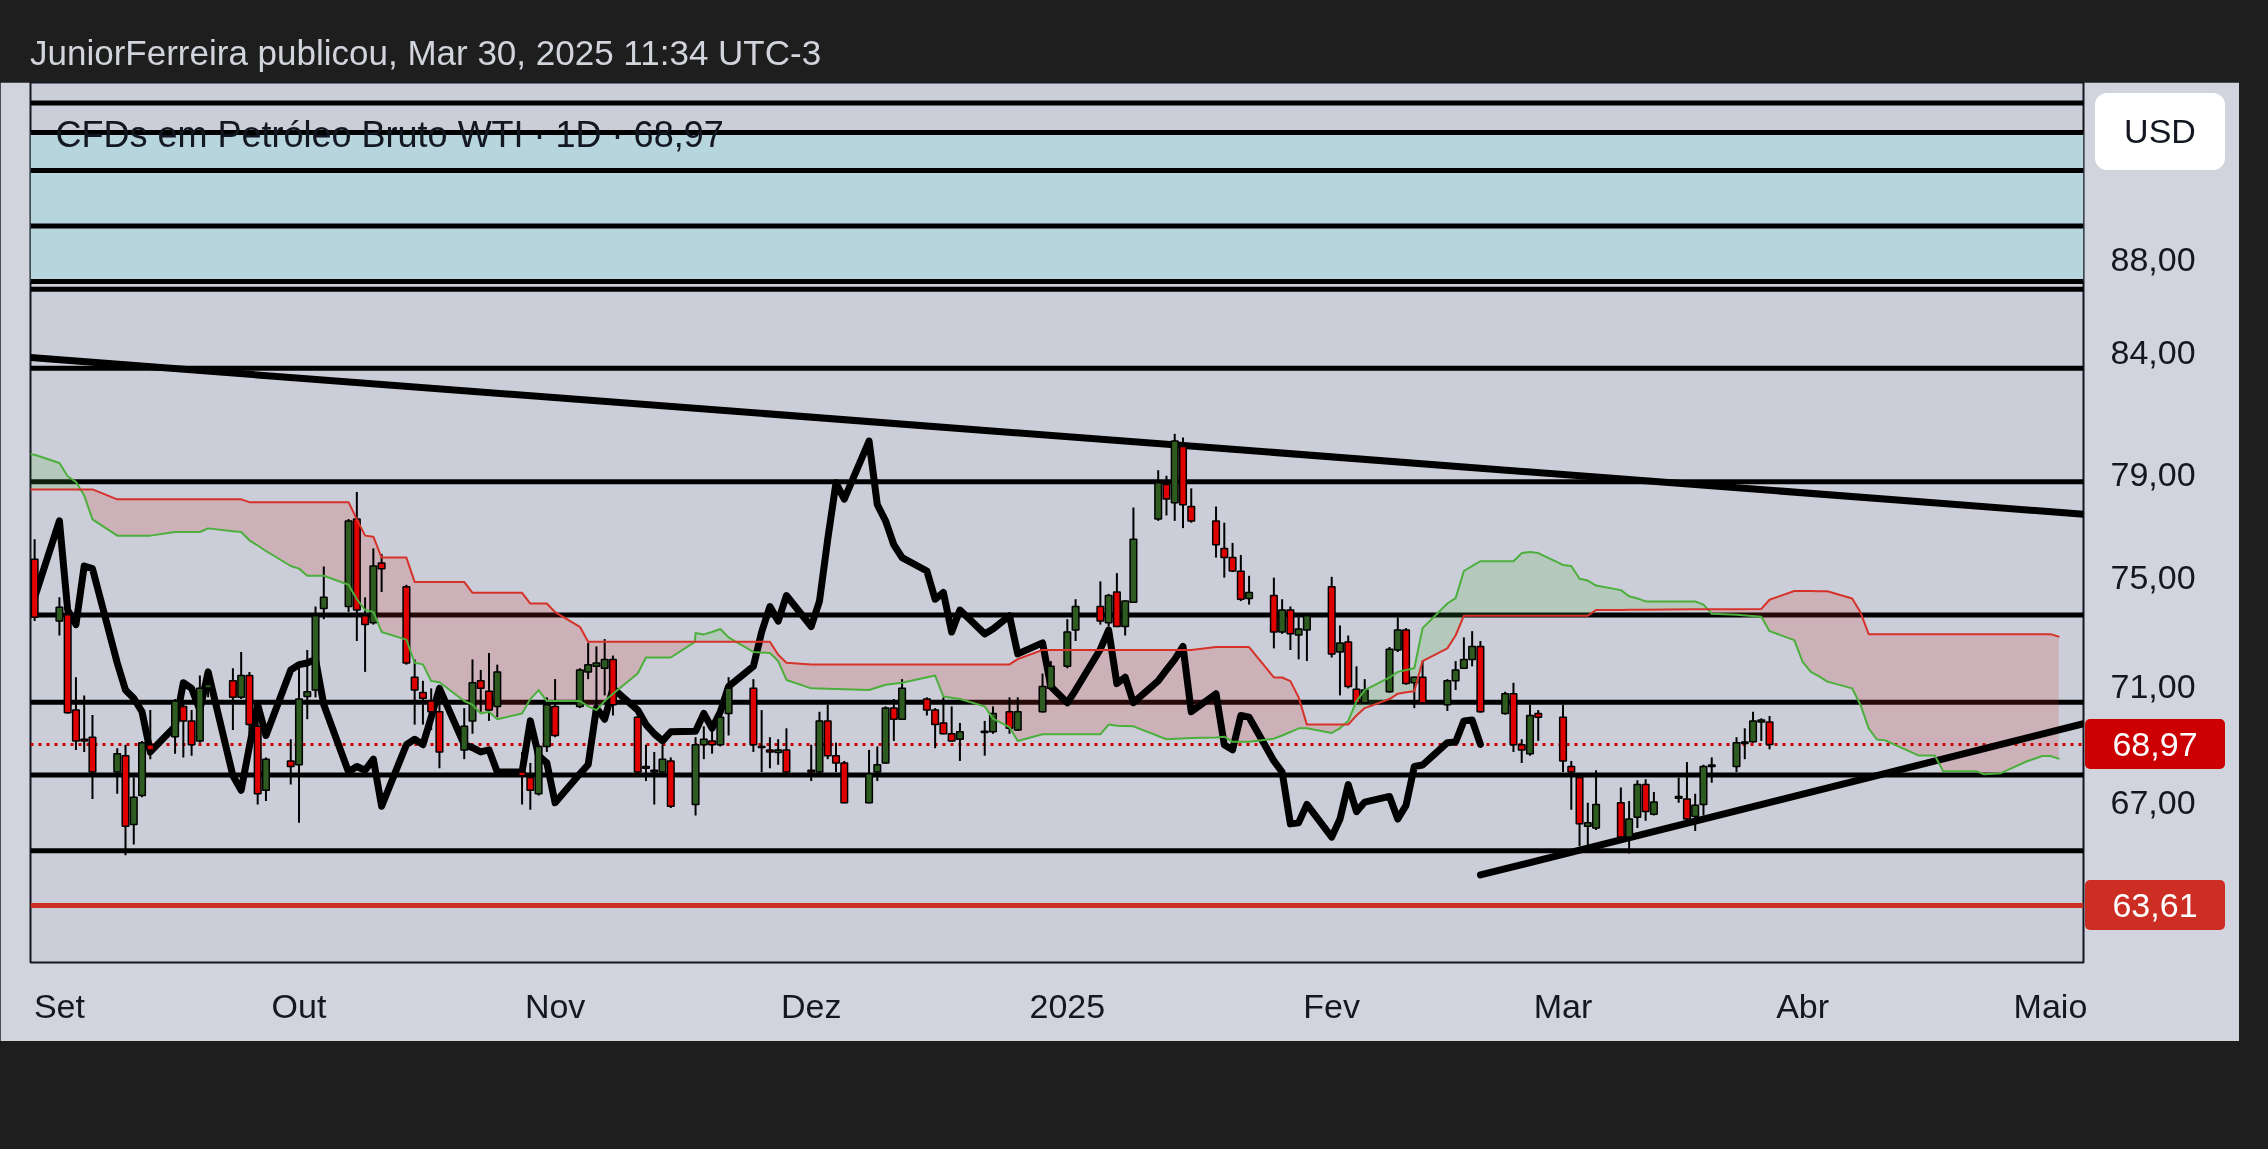  What do you see at coordinates (2155, 904) in the screenshot?
I see `ref-line-label: 63,61` at bounding box center [2155, 904].